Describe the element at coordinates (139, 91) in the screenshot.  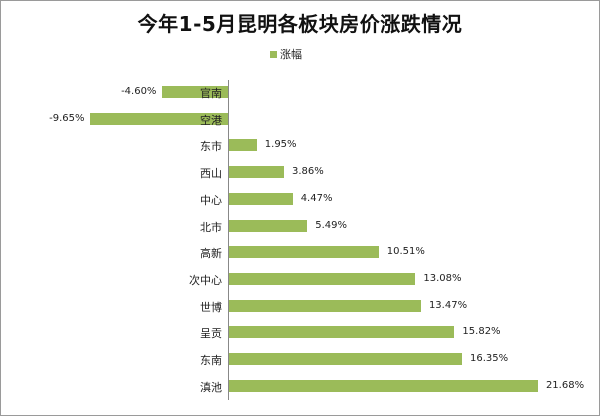
I see `data-label: -4.60%` at that location.